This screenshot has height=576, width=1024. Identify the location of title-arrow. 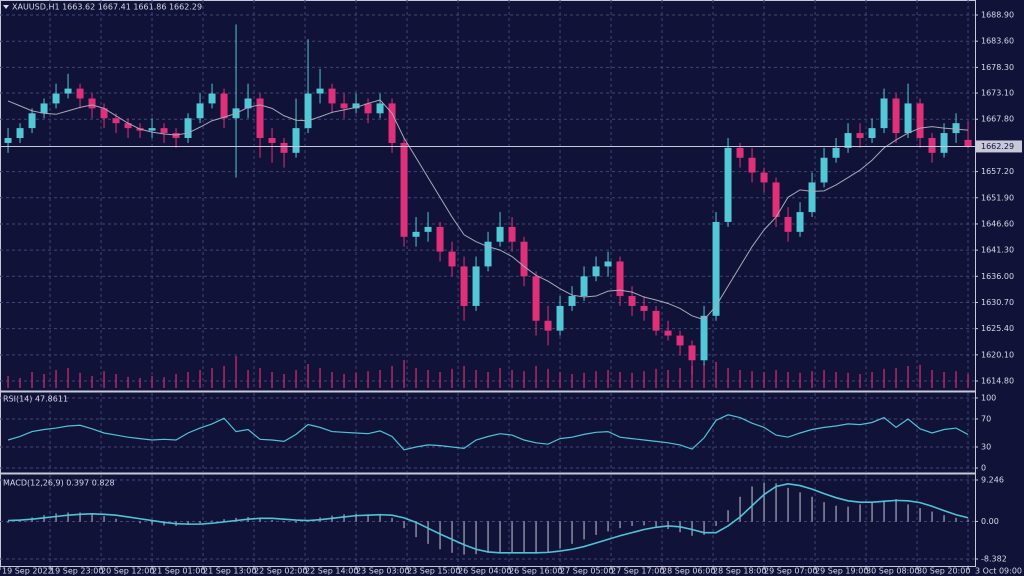
(6, 7).